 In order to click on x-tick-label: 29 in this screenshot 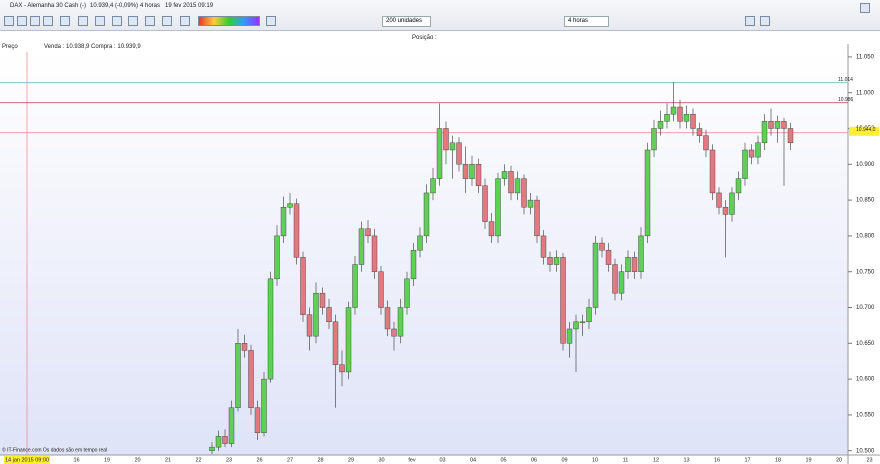, I will do `click(351, 460)`.